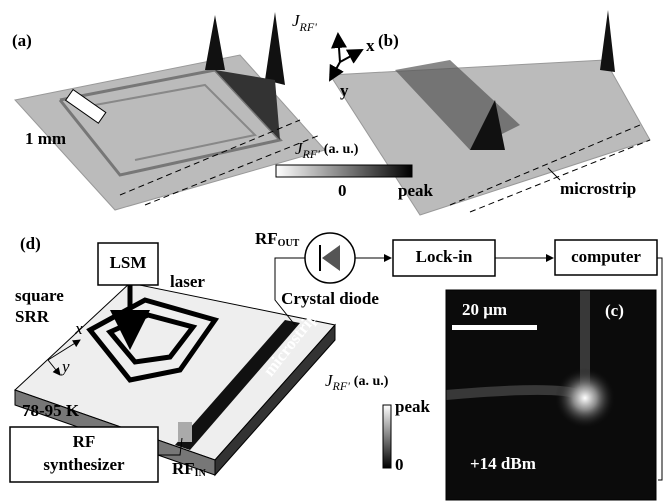 The height and width of the screenshot is (504, 665). I want to click on rf-out: RFOUT, so click(277, 239).